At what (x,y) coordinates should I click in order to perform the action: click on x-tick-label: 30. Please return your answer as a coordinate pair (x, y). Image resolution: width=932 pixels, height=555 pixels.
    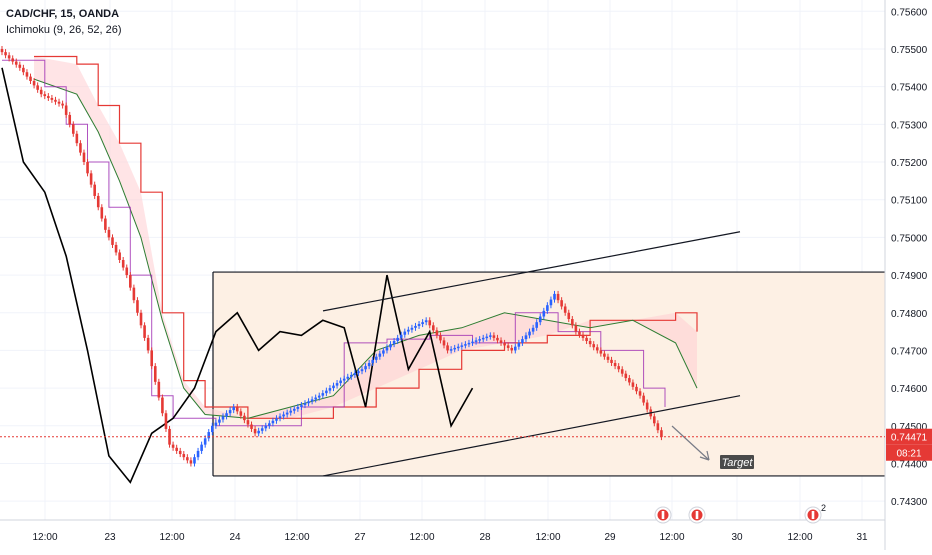
    Looking at the image, I should click on (737, 537).